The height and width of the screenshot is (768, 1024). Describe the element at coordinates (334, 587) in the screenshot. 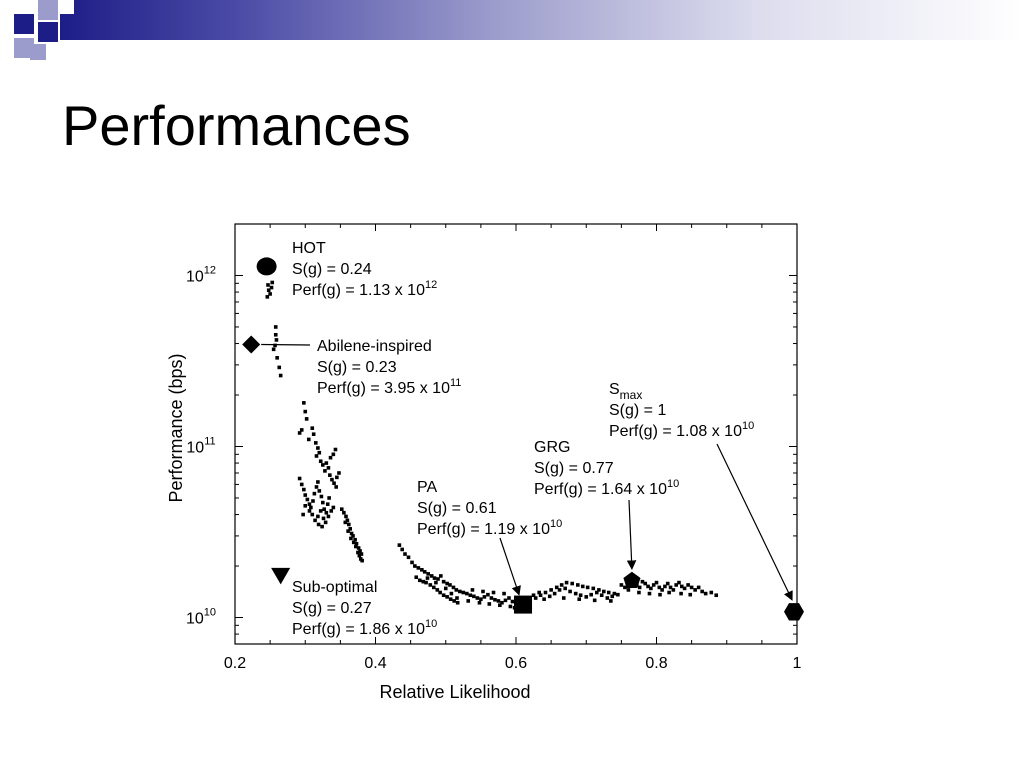

I see `sub-optimal-label-line: Sub-optimal` at that location.